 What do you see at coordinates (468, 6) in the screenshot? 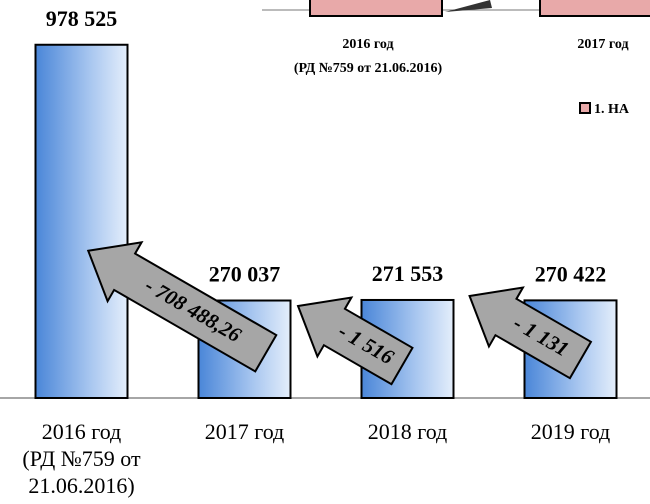
I see `bg-arrow` at bounding box center [468, 6].